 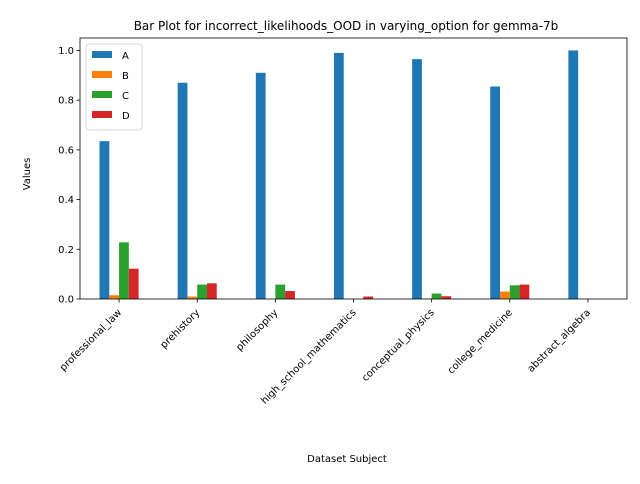 I want to click on x-tick-label: professional_law, so click(x=91, y=340).